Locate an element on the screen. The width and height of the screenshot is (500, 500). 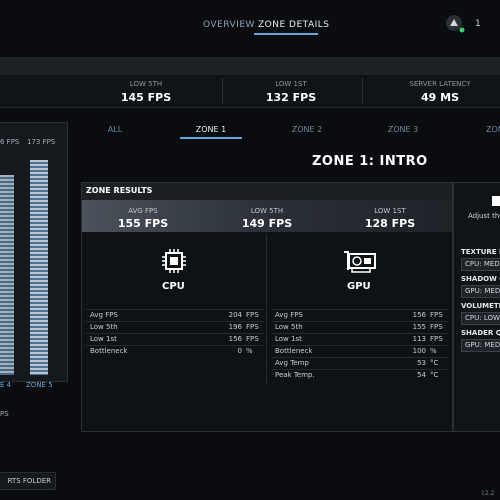
settings-panel is located at coordinates (476, 307).